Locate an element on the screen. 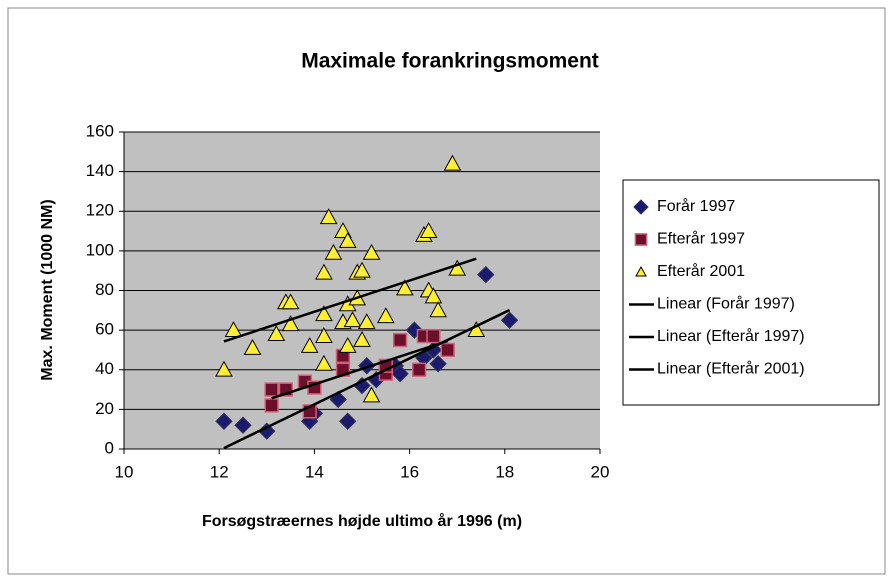 The height and width of the screenshot is (579, 889). y-tick-label: 120 is located at coordinates (100, 210).